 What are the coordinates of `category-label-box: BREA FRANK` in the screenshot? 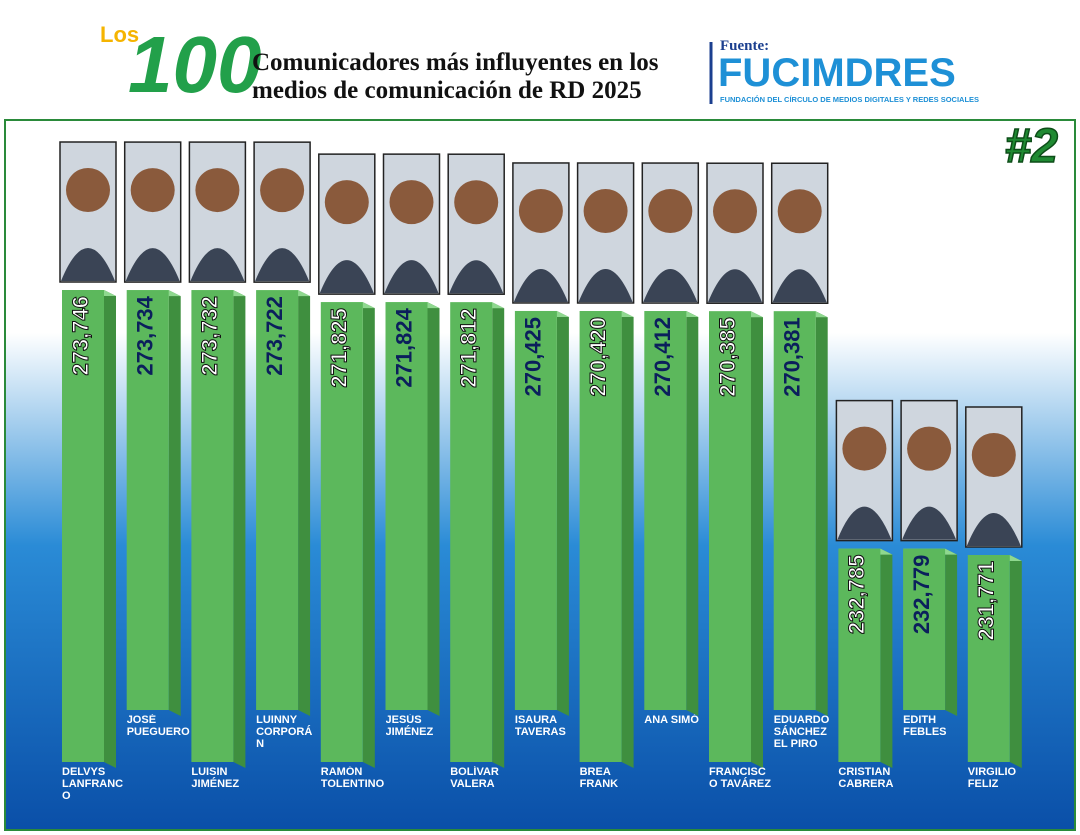 It's located at (599, 778).